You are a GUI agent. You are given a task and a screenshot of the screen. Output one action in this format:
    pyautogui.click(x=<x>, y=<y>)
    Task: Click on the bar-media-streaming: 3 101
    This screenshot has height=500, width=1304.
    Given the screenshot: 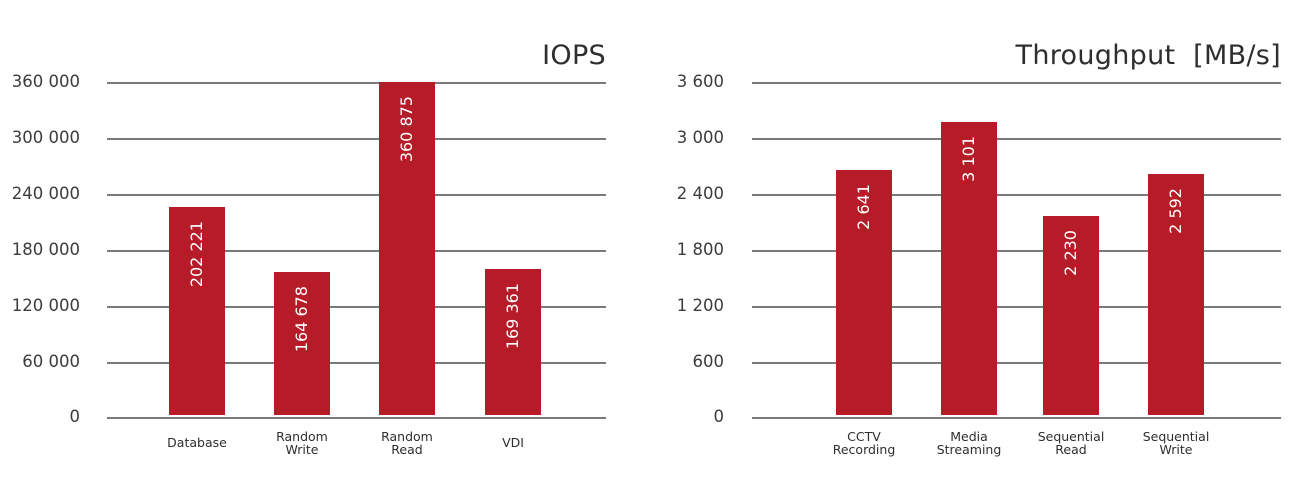 What is the action you would take?
    pyautogui.click(x=969, y=268)
    